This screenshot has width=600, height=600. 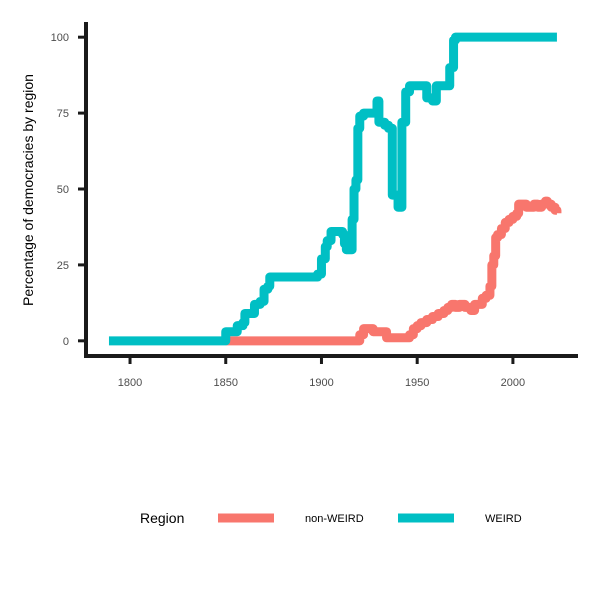 I want to click on x-tick-label: 1850, so click(x=226, y=383).